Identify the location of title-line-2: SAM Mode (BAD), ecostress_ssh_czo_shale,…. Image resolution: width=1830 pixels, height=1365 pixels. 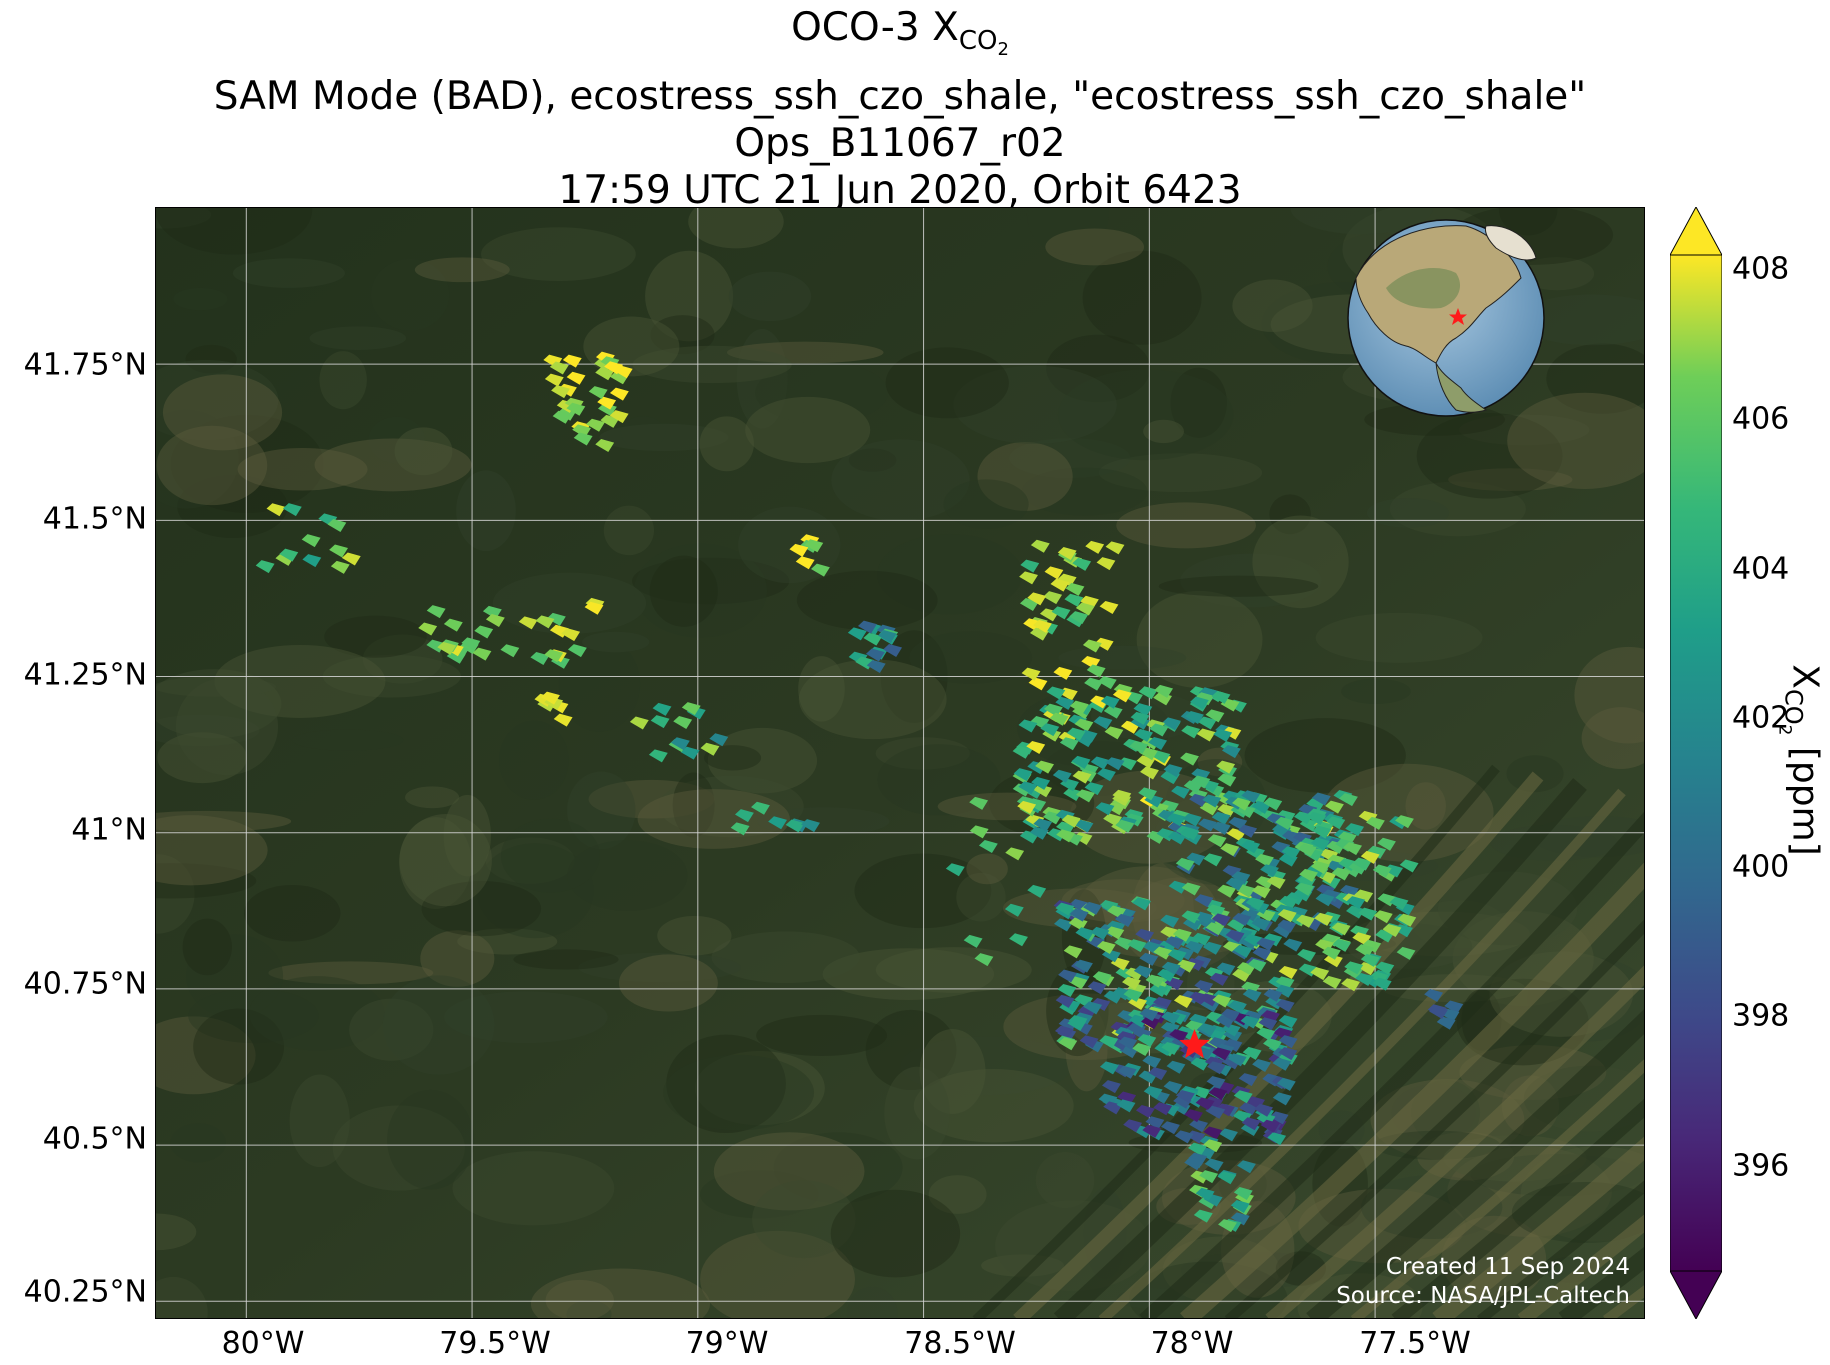
(900, 96).